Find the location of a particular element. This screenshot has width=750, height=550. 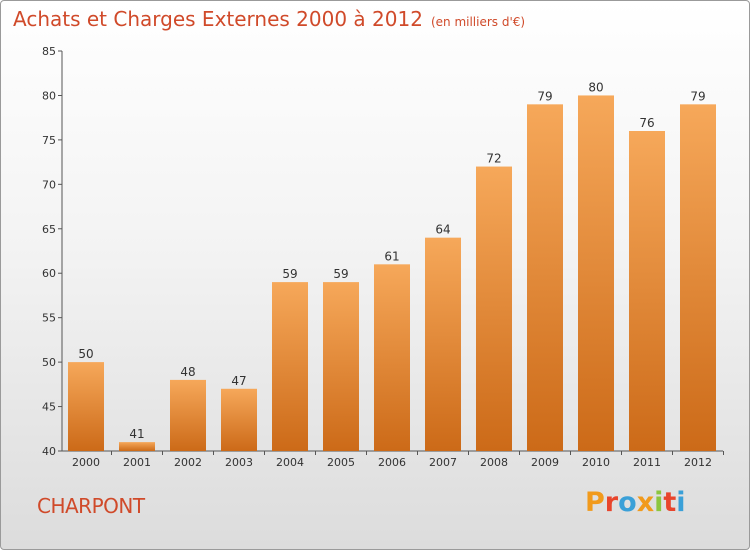

data-label: 72 is located at coordinates (493, 159).